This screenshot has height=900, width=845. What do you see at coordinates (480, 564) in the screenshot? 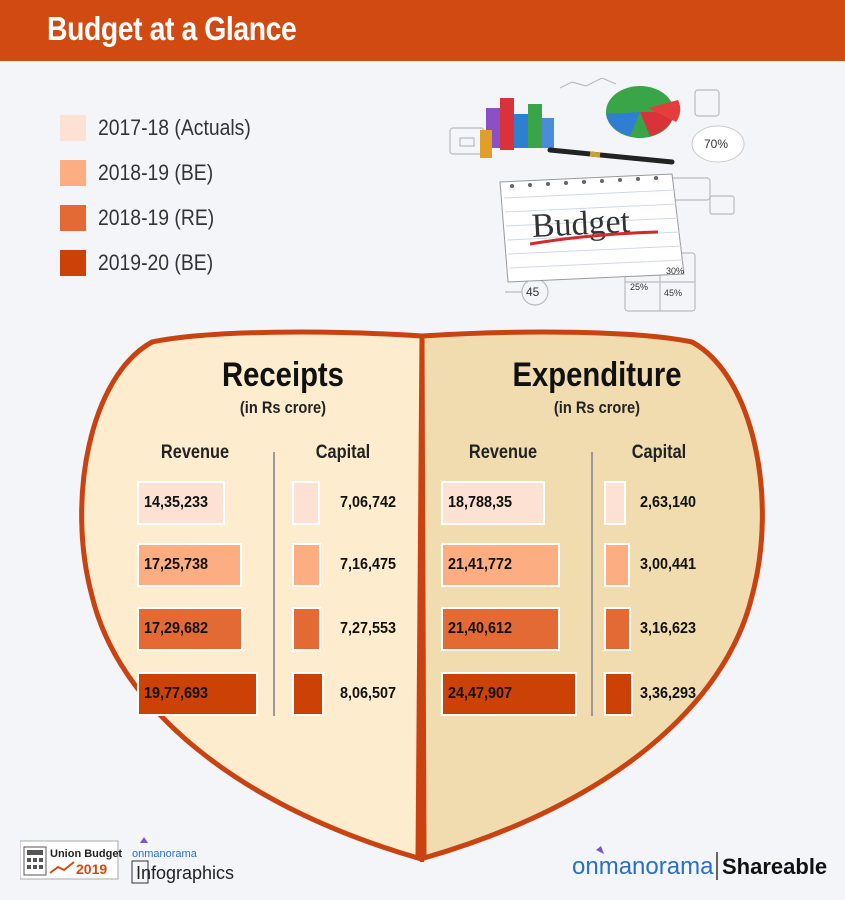
I see `expenditure-revenue-value: 21,41,772` at bounding box center [480, 564].